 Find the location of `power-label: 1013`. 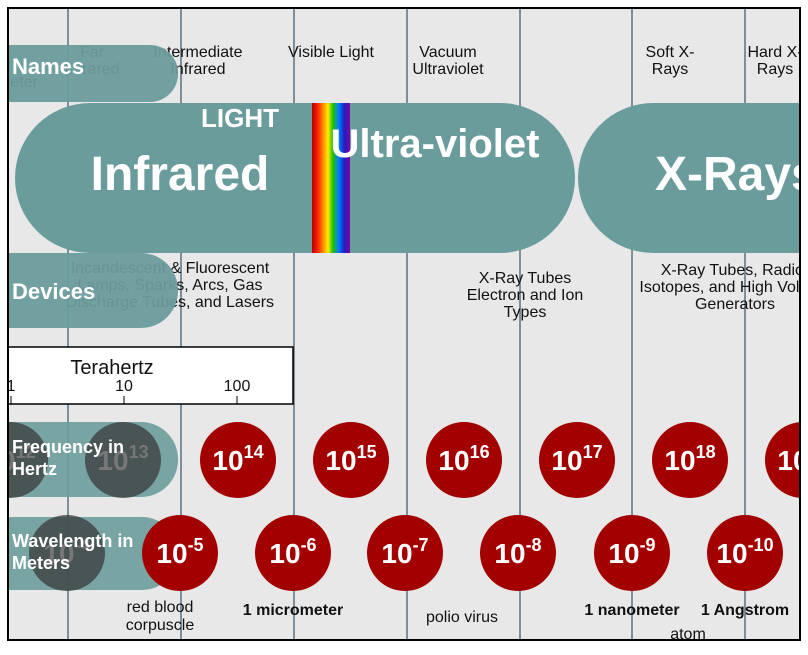

power-label: 1013 is located at coordinates (122, 459).